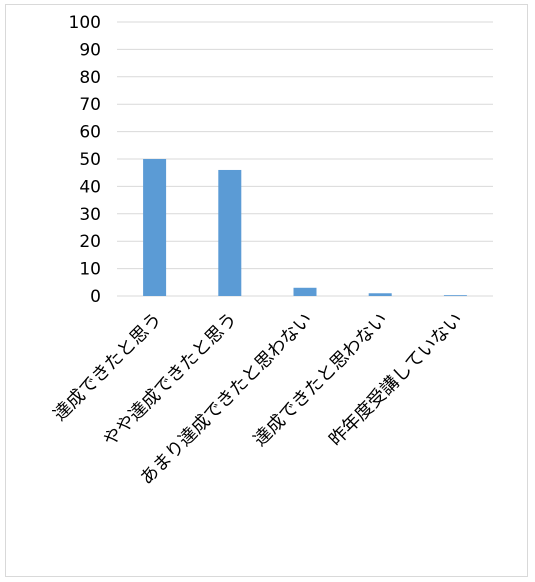  Describe the element at coordinates (305, 227) in the screenshot. I see `bars` at that location.